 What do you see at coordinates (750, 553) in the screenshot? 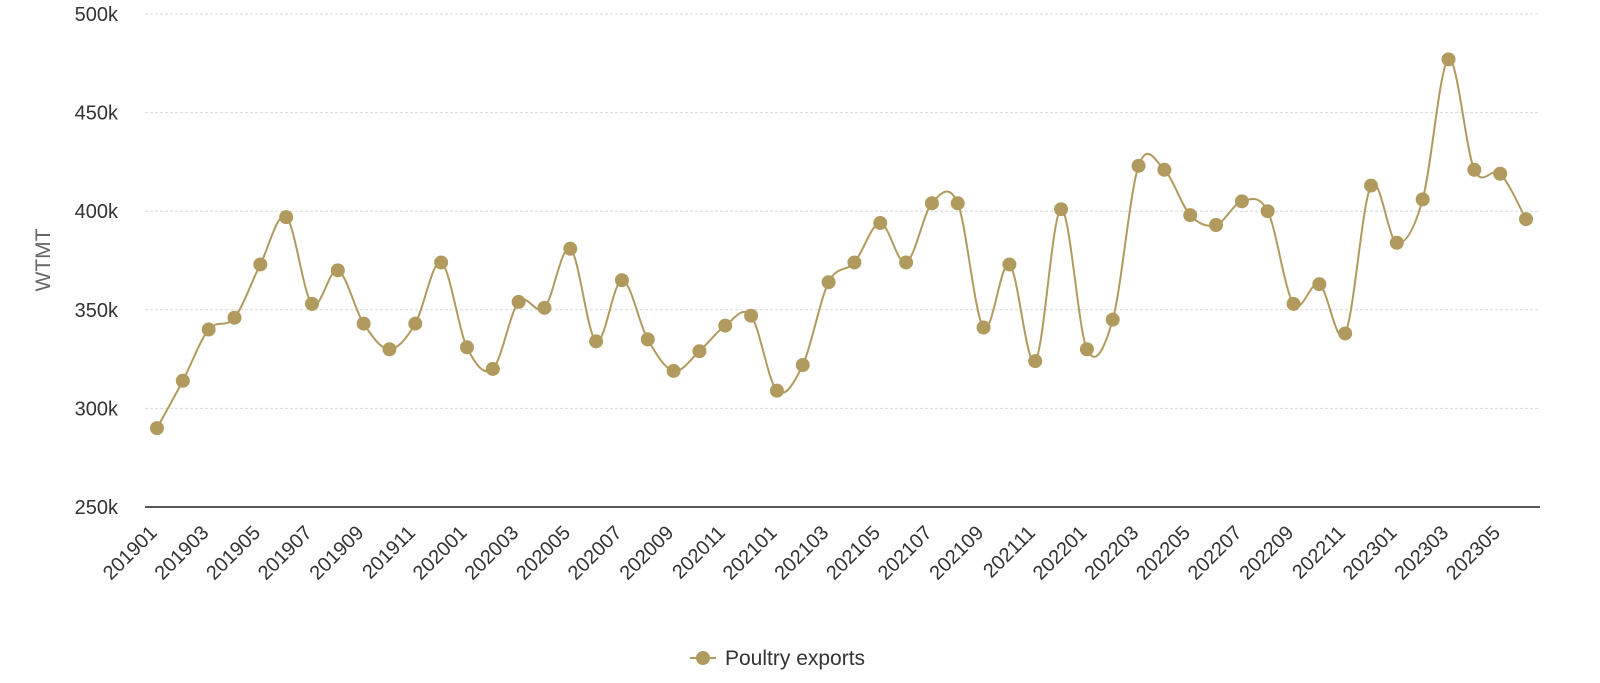
I see `x-tick-label: 202101` at bounding box center [750, 553].